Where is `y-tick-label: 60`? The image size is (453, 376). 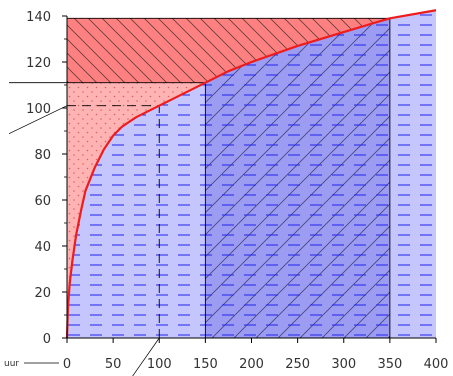
y-tick-label: 60 is located at coordinates (42, 201).